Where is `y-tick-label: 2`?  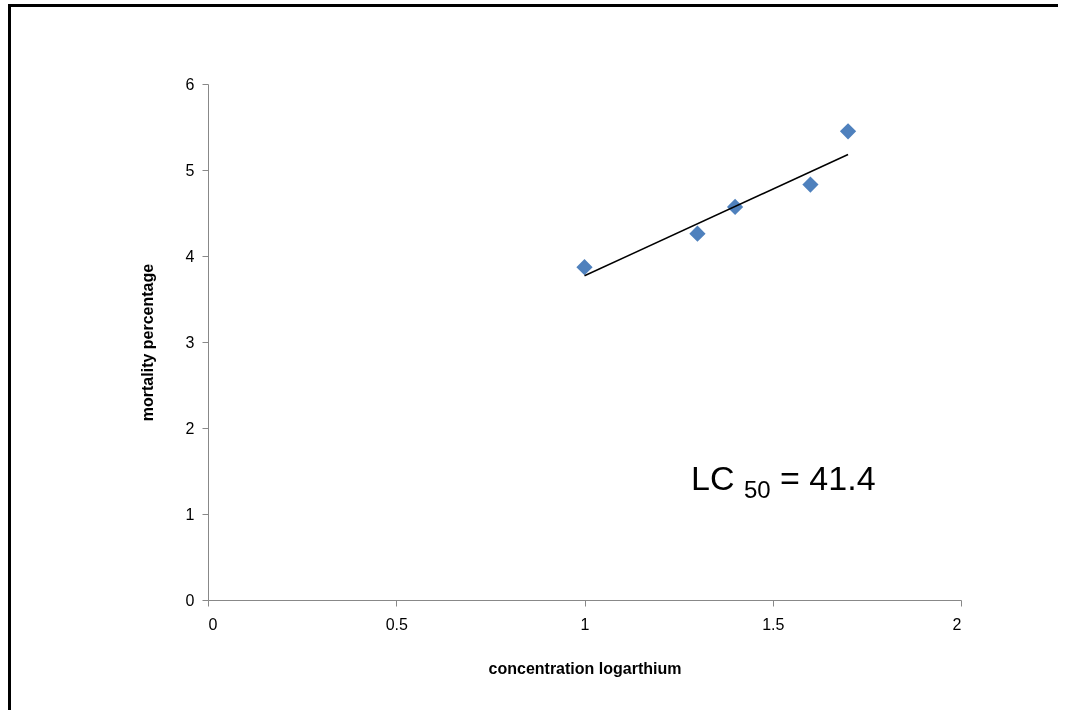 y-tick-label: 2 is located at coordinates (190, 428).